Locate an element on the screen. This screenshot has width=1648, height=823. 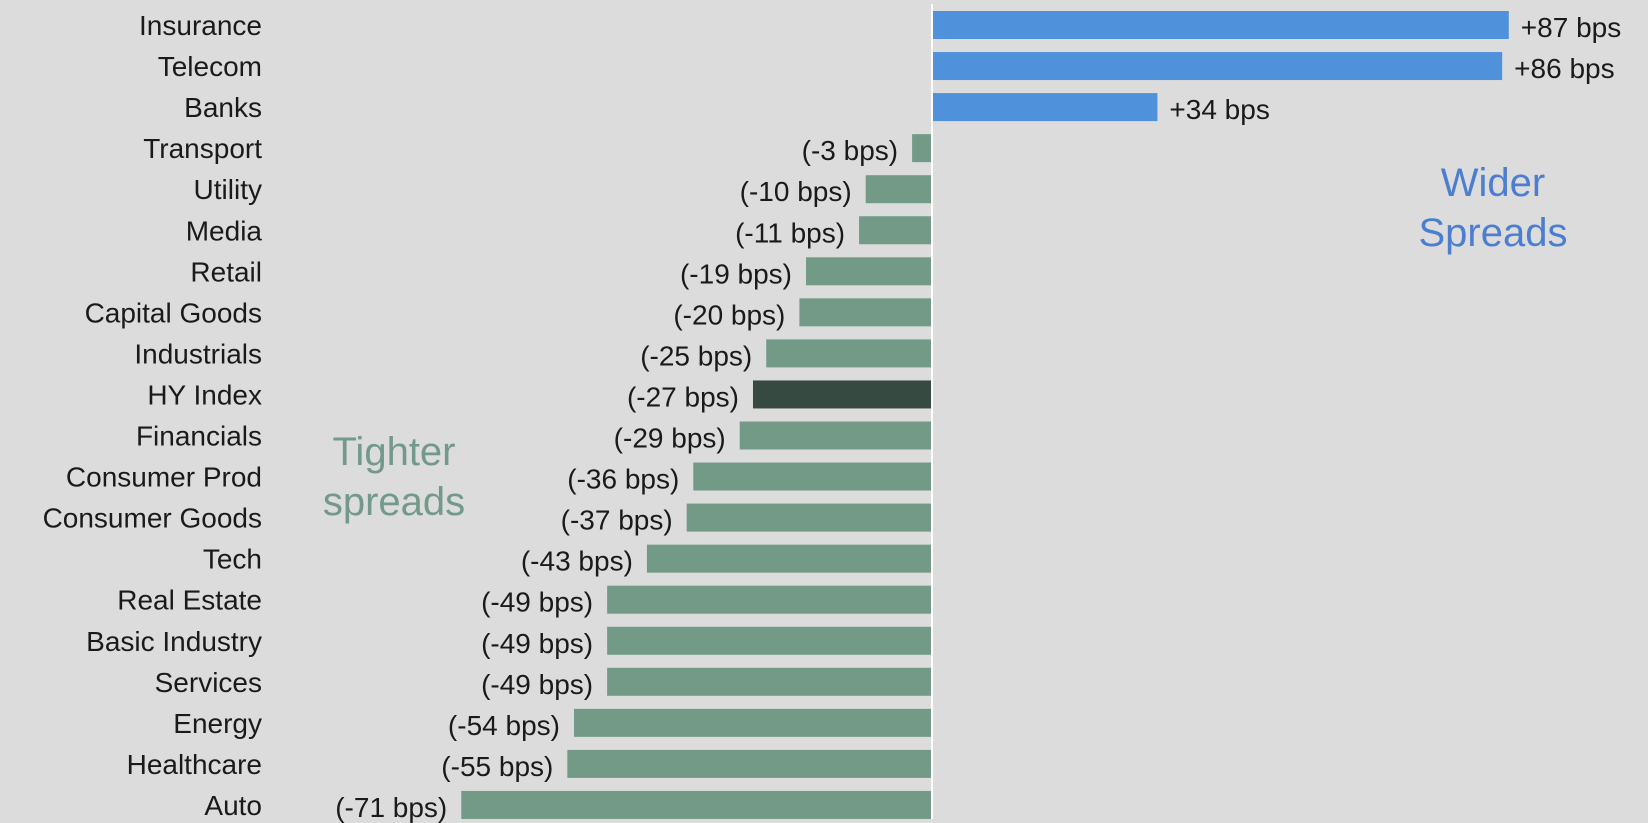
category-label-hy-index: HY Index is located at coordinates (204, 394).